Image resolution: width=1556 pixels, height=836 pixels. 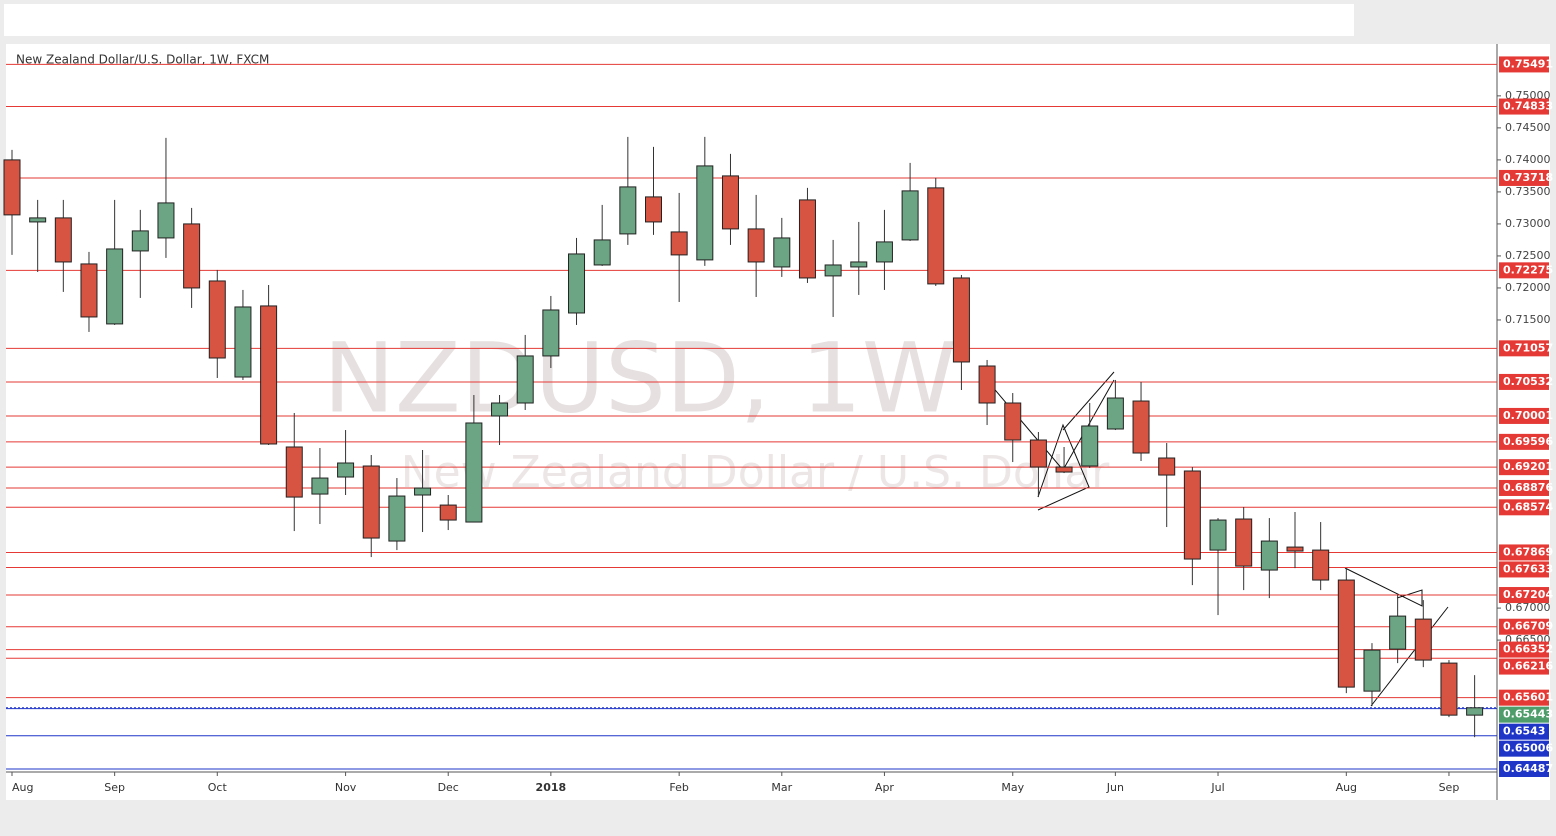 I want to click on level-label: 0.72275, so click(x=1528, y=269).